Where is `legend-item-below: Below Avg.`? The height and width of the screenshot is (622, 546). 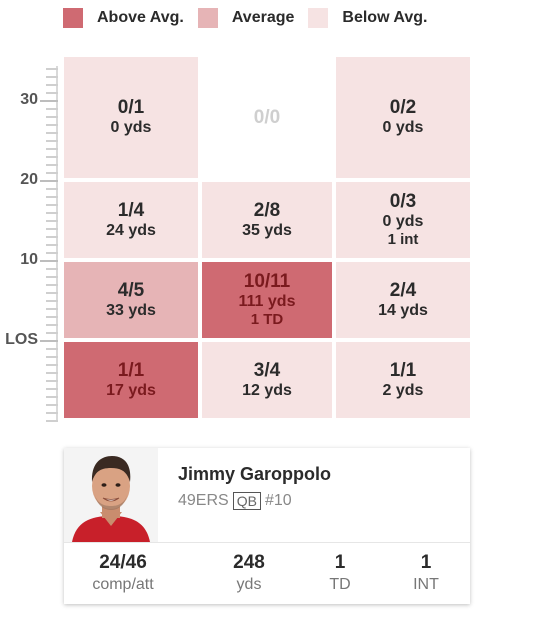 legend-item-below: Below Avg. is located at coordinates (367, 18).